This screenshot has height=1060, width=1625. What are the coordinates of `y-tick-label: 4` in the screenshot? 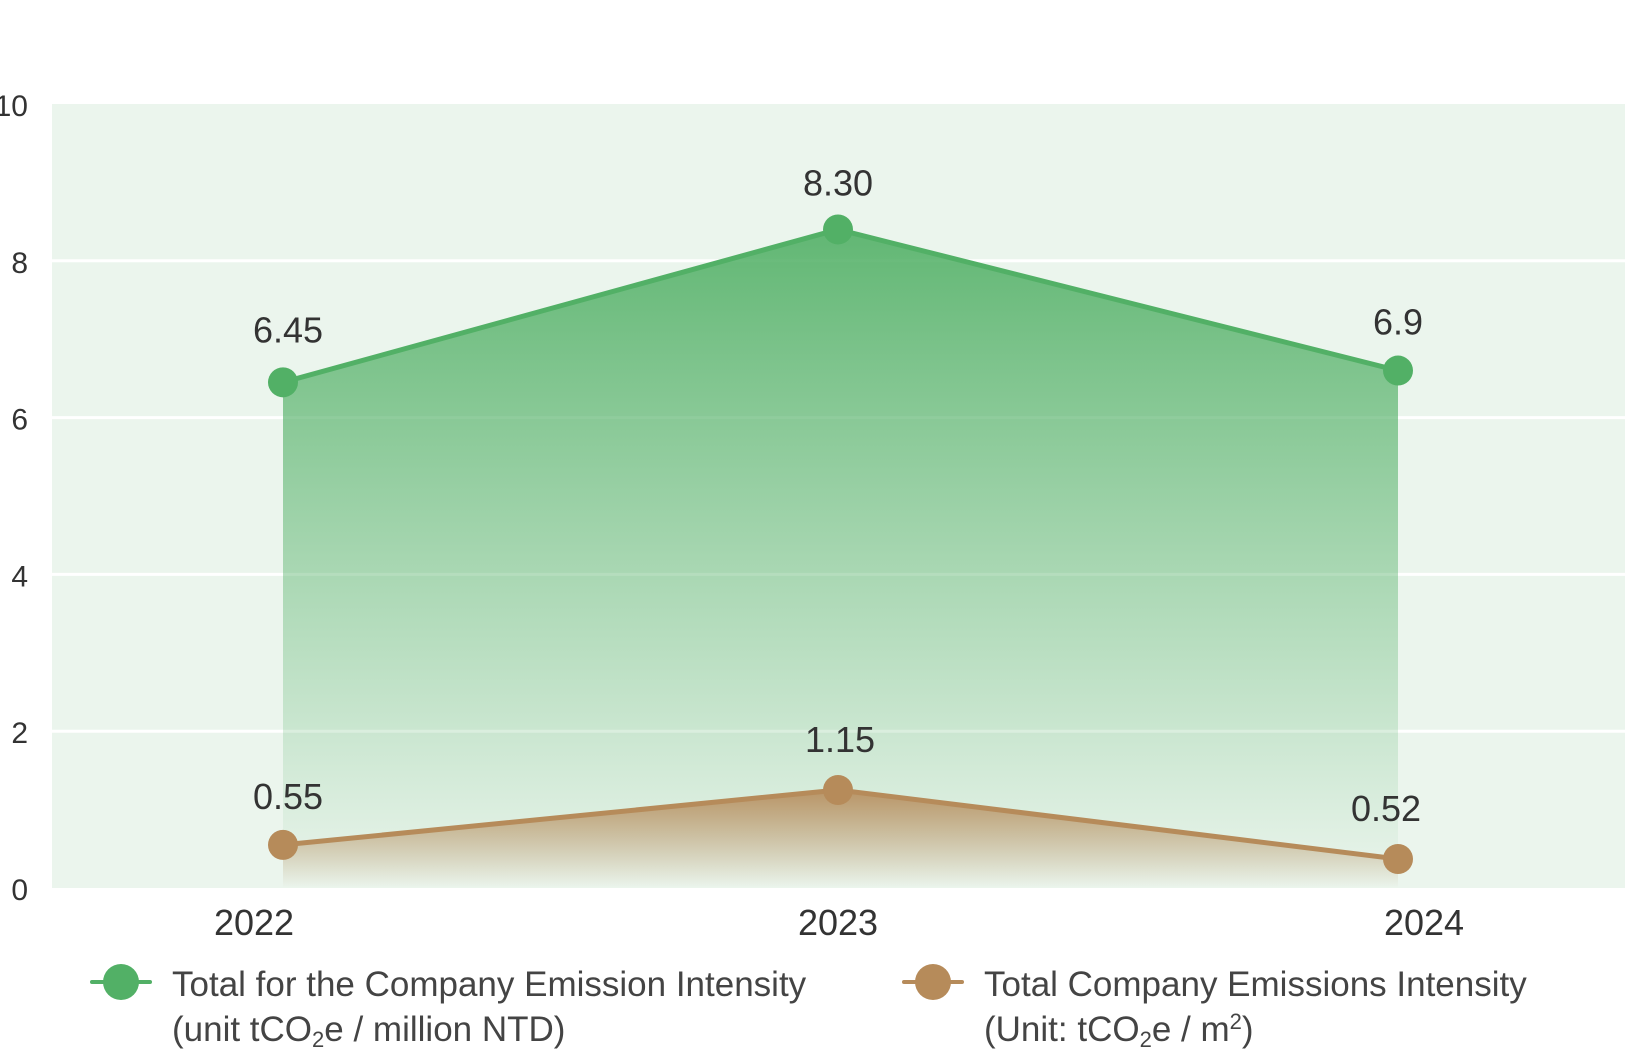 It's located at (19, 576).